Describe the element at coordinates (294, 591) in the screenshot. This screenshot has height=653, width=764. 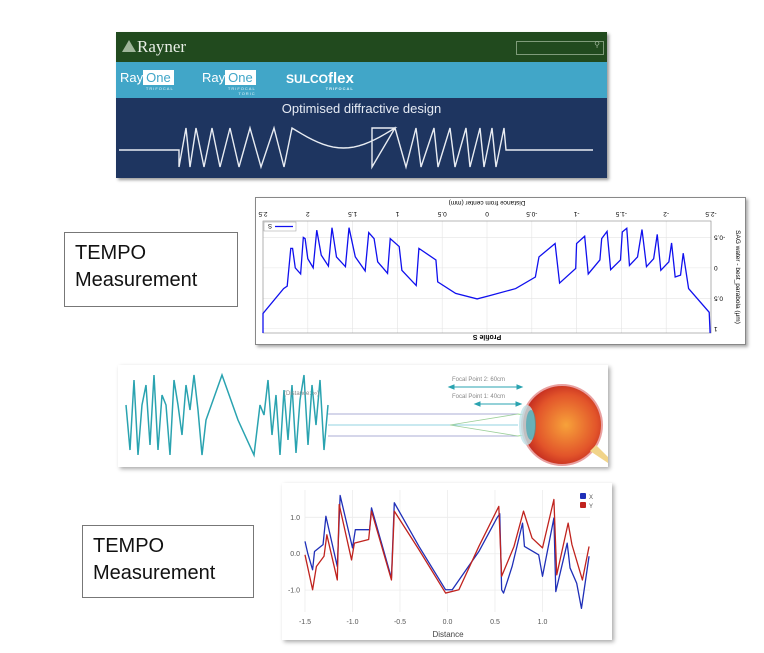
I see `y-tick-label: -1.0` at that location.